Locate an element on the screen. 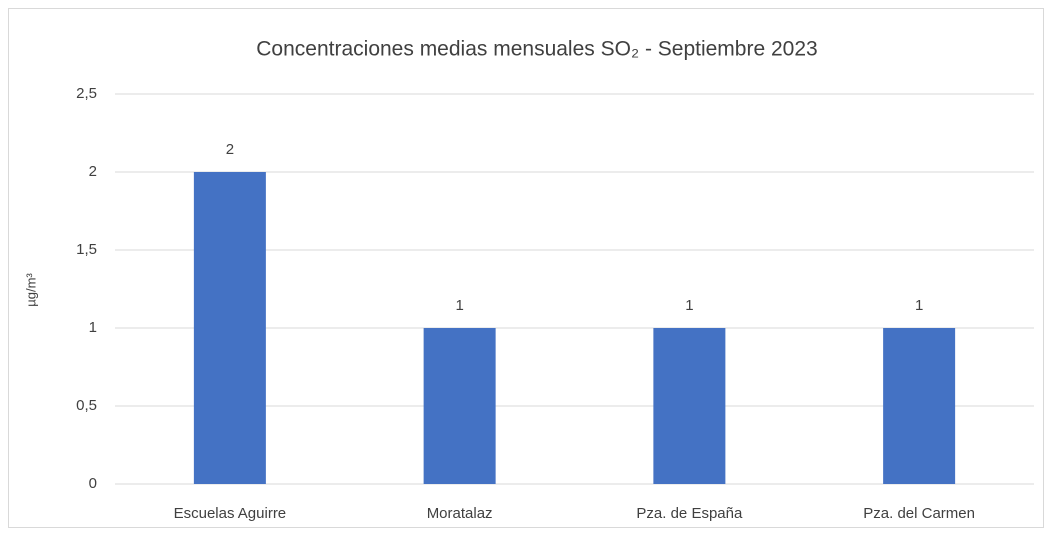 Image resolution: width=1052 pixels, height=536 pixels. data-label: 2 is located at coordinates (230, 149).